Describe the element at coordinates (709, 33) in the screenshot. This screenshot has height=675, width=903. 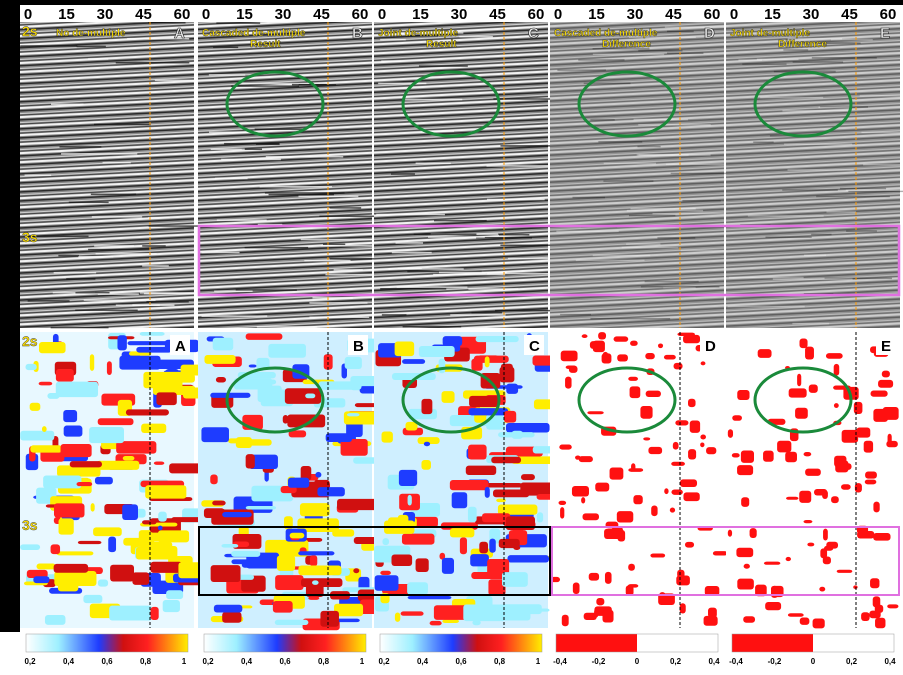
I see `panel-letter: D` at that location.